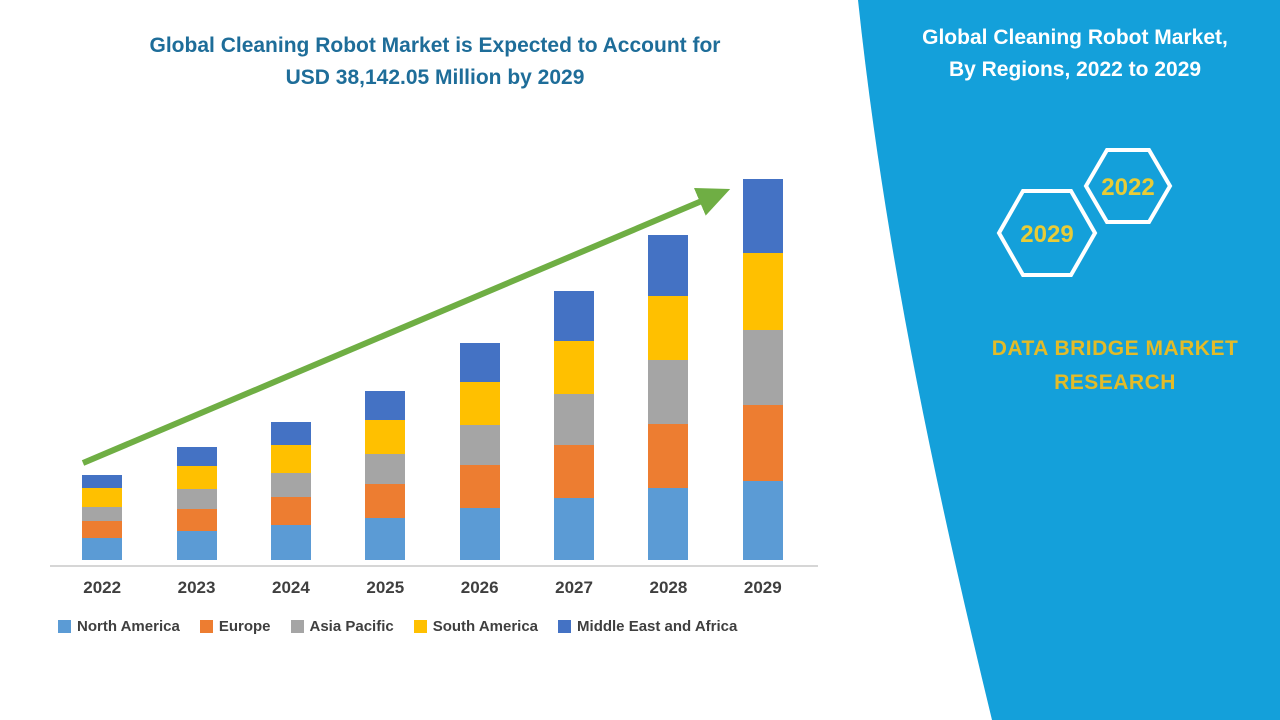 The height and width of the screenshot is (720, 1280). I want to click on legend-item: Europe, so click(235, 626).